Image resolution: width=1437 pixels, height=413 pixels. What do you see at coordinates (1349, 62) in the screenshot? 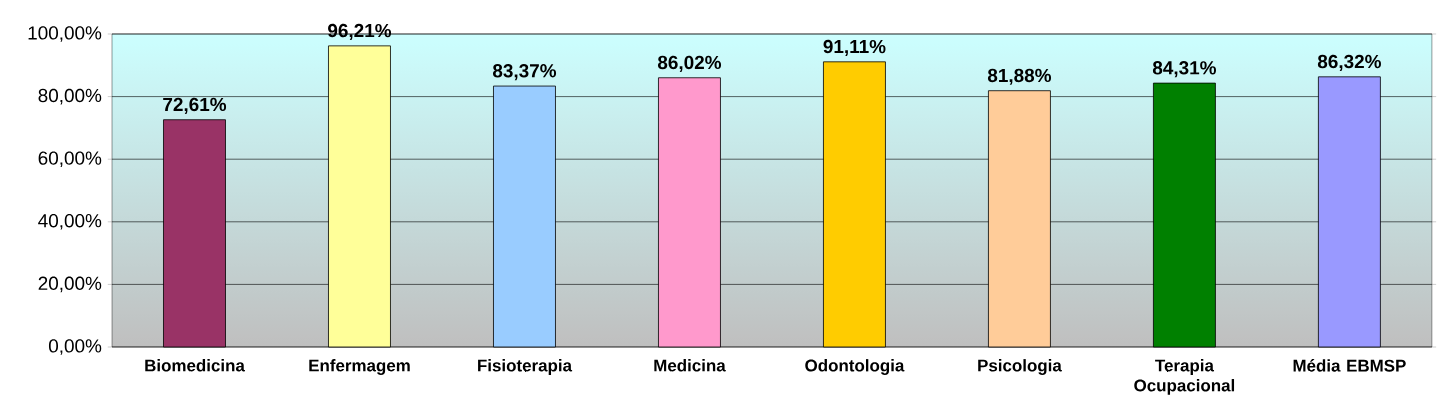
I see `data-label: 86,32%` at bounding box center [1349, 62].